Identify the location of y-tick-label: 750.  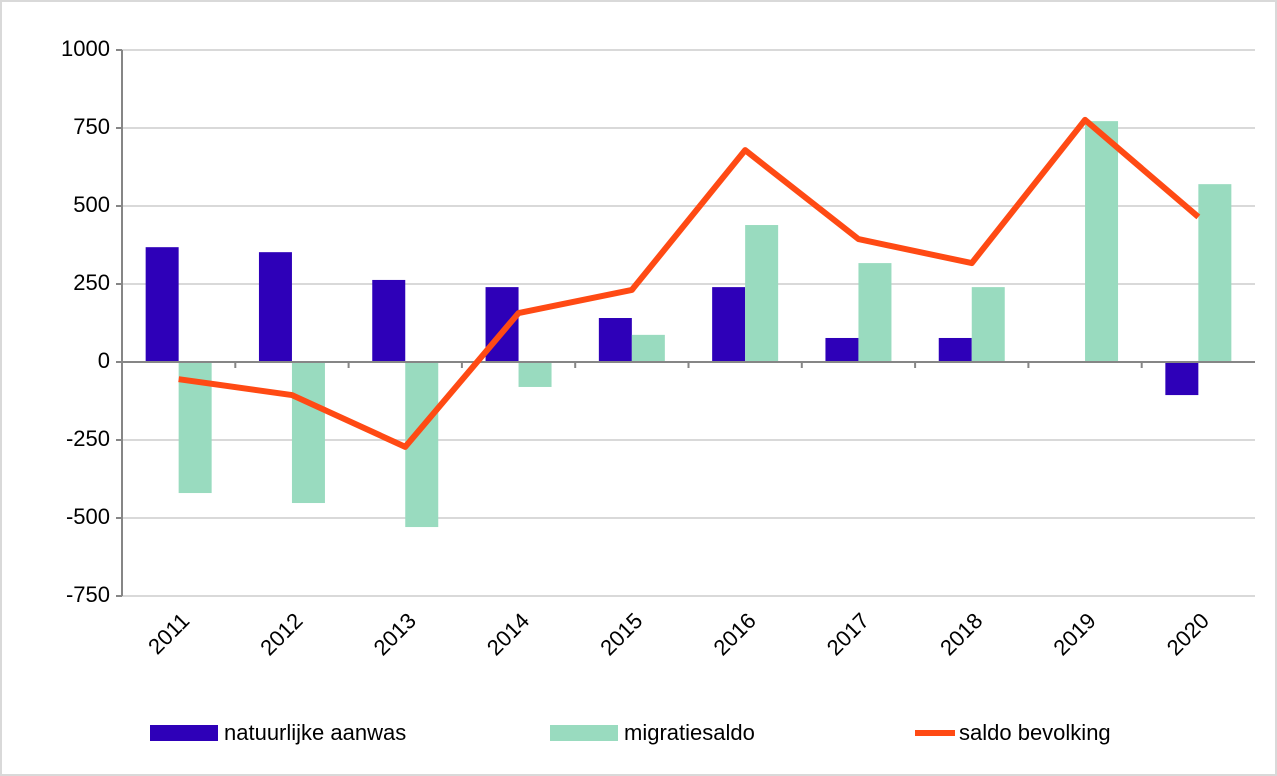
(91, 126).